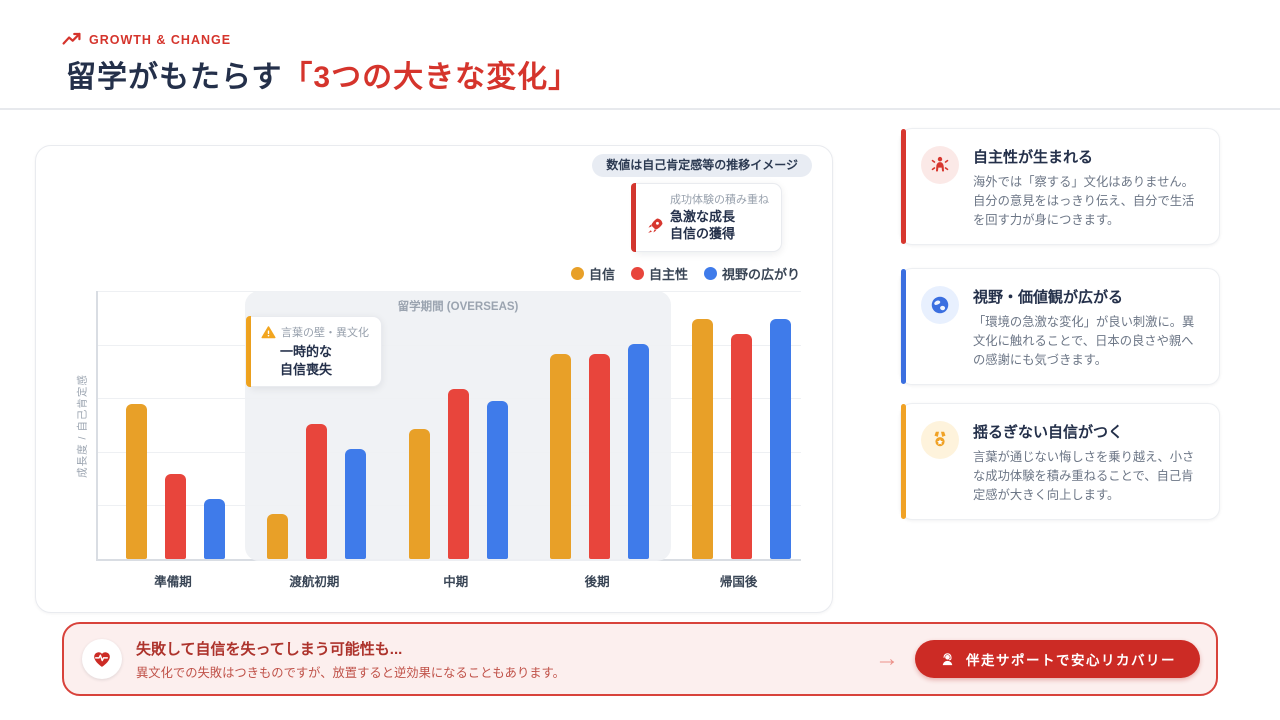  Describe the element at coordinates (601, 274) in the screenshot. I see `legend-label: 自信` at that location.